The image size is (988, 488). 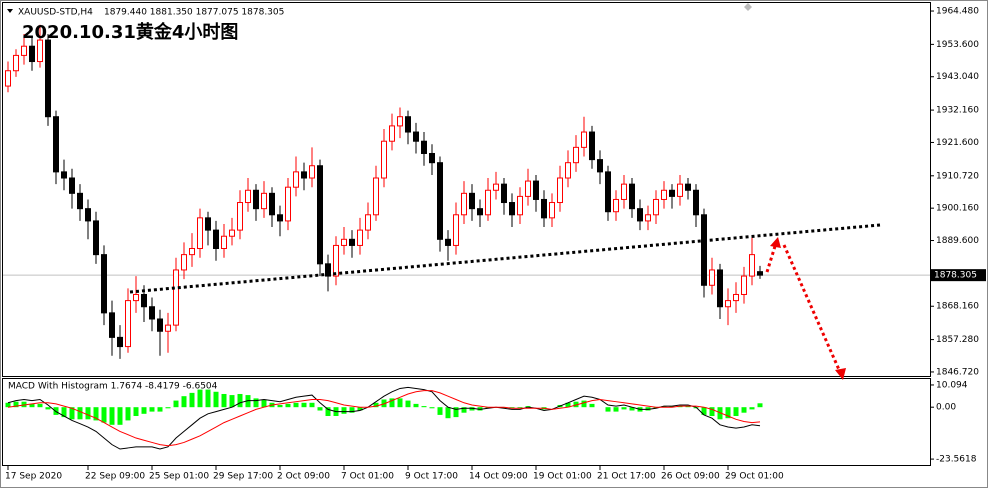 What do you see at coordinates (130, 32) in the screenshot?
I see `chart-title: 2020.10.31黄金4小时图` at bounding box center [130, 32].